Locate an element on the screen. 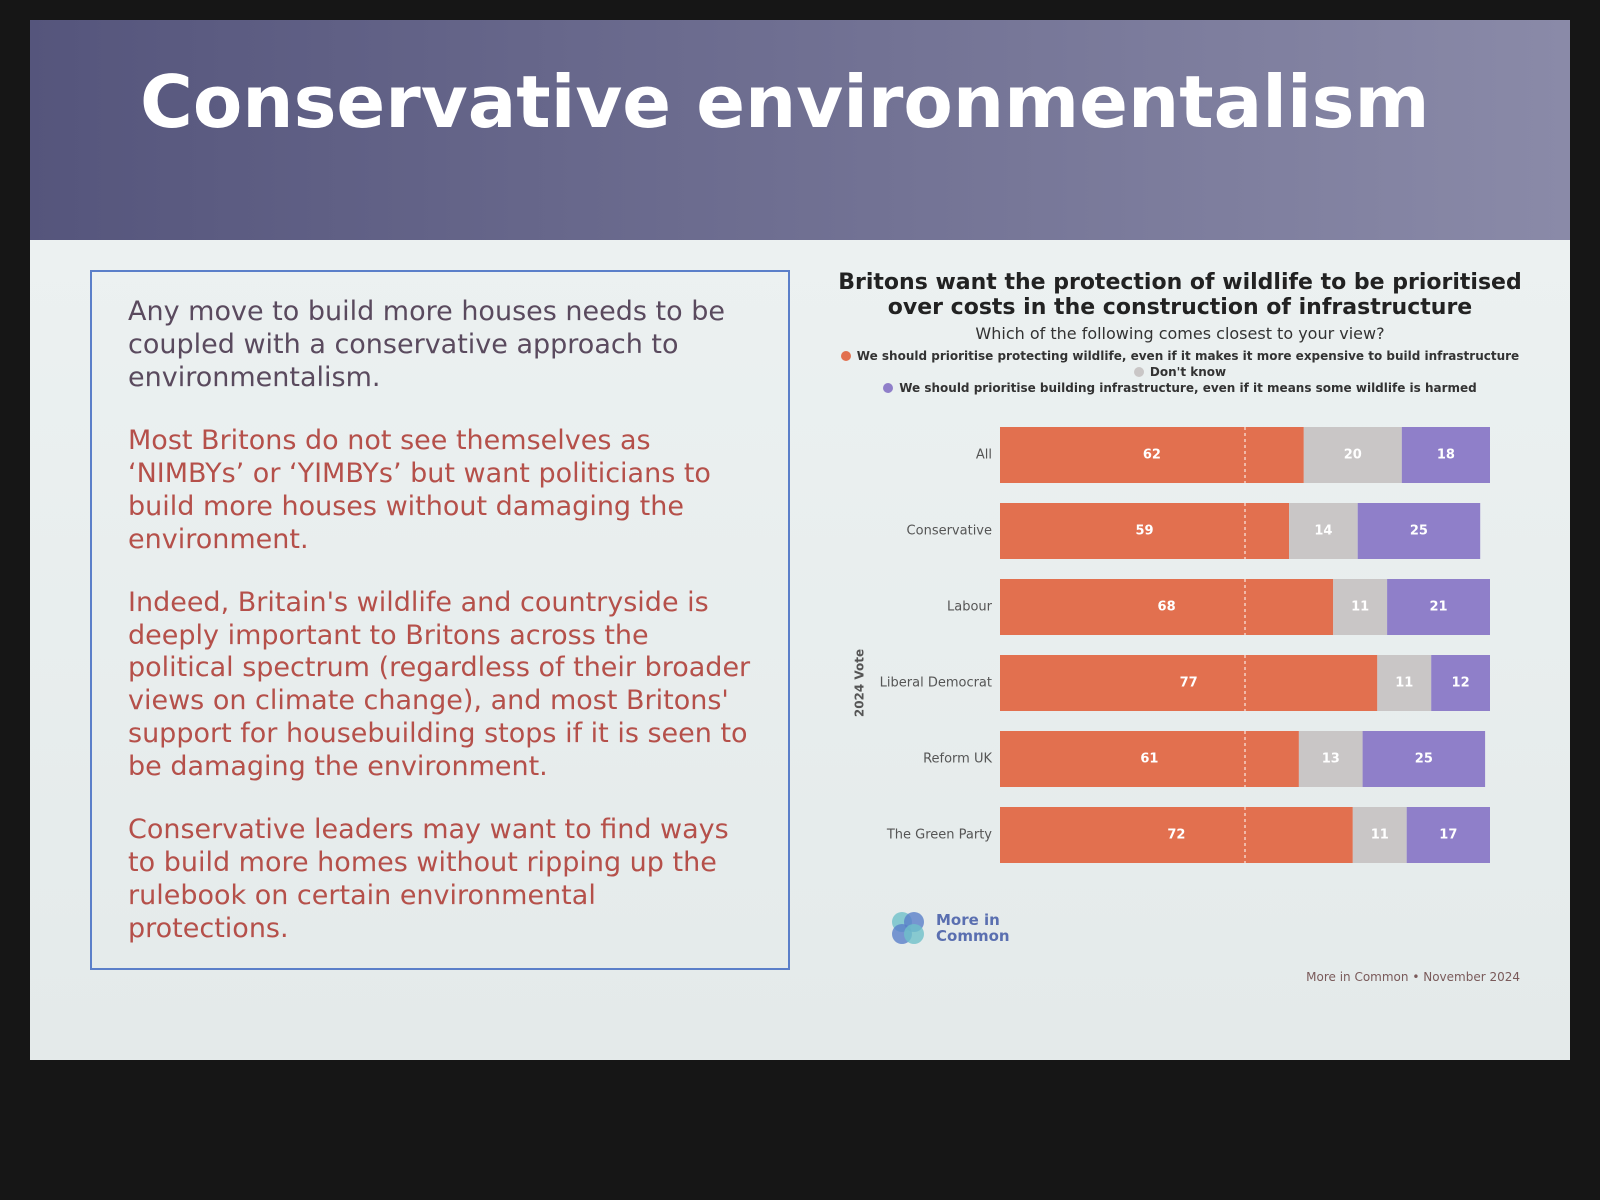 This screenshot has height=1200, width=1600. value-label: 68 is located at coordinates (1167, 607).